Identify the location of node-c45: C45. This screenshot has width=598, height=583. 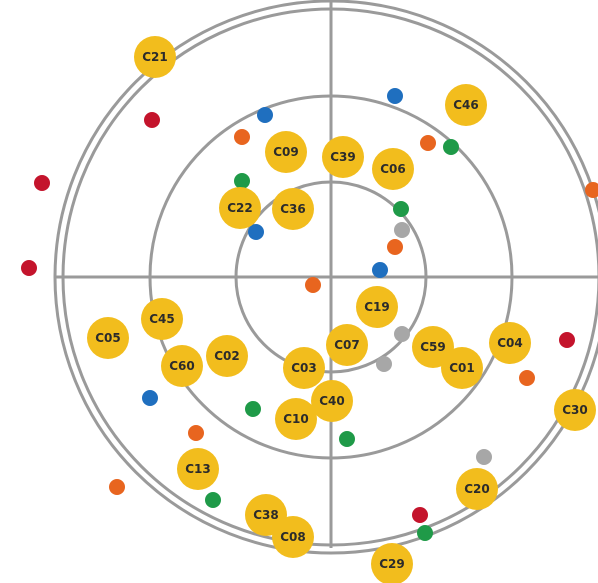
(162, 319).